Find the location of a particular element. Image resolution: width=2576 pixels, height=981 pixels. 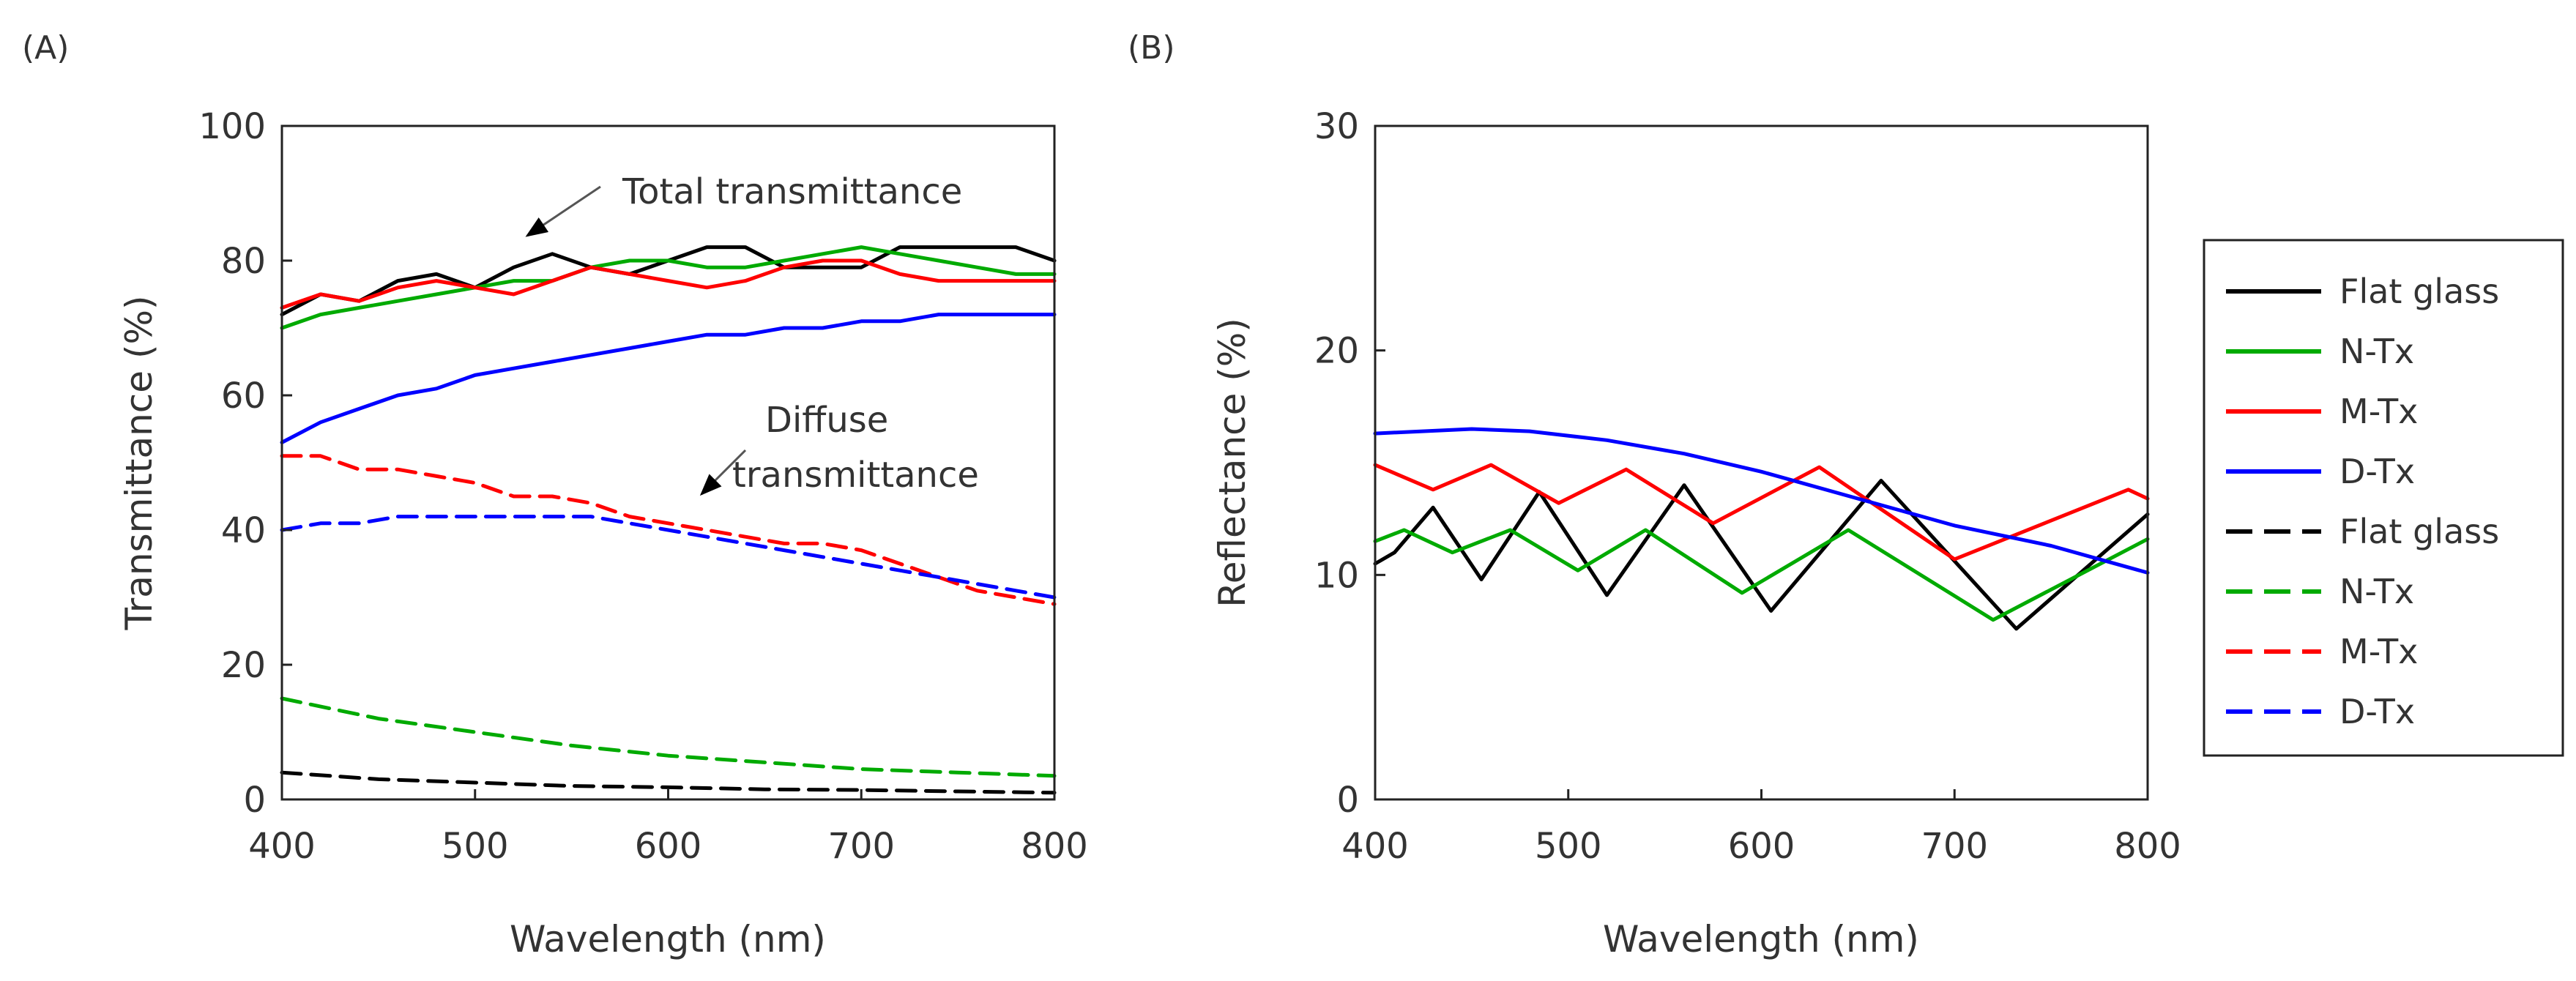

panel-a-xtick-label: 500 is located at coordinates (475, 847).